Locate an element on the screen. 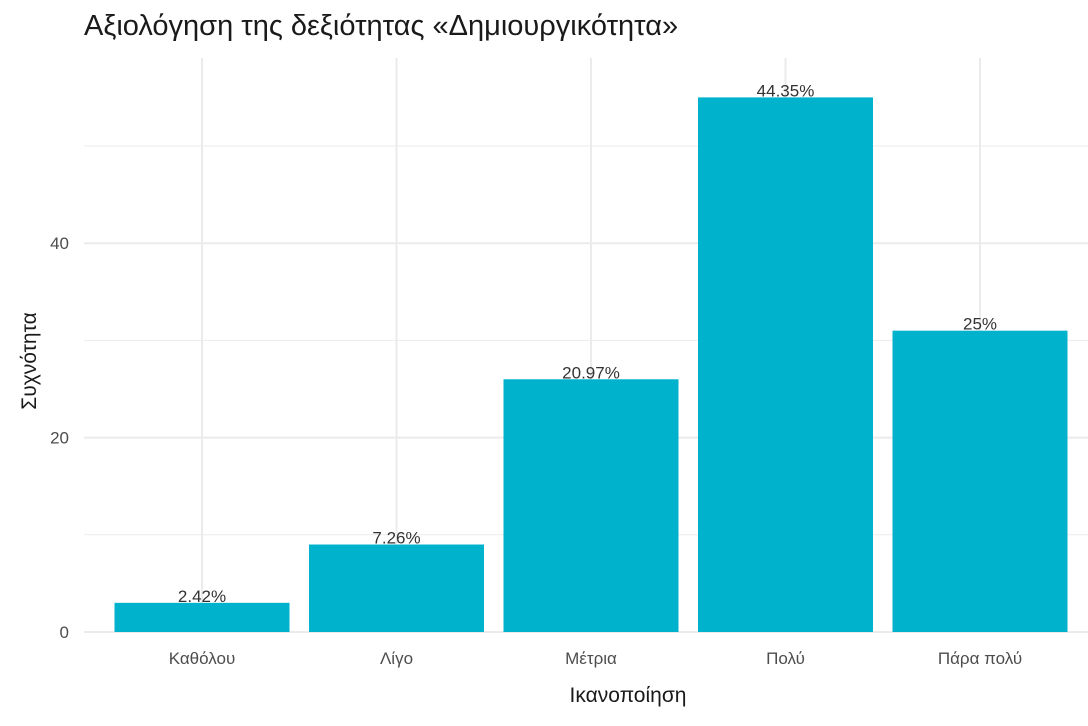 This screenshot has height=726, width=1088. y-axis-ticks: 0 20 40 is located at coordinates (59, 438).